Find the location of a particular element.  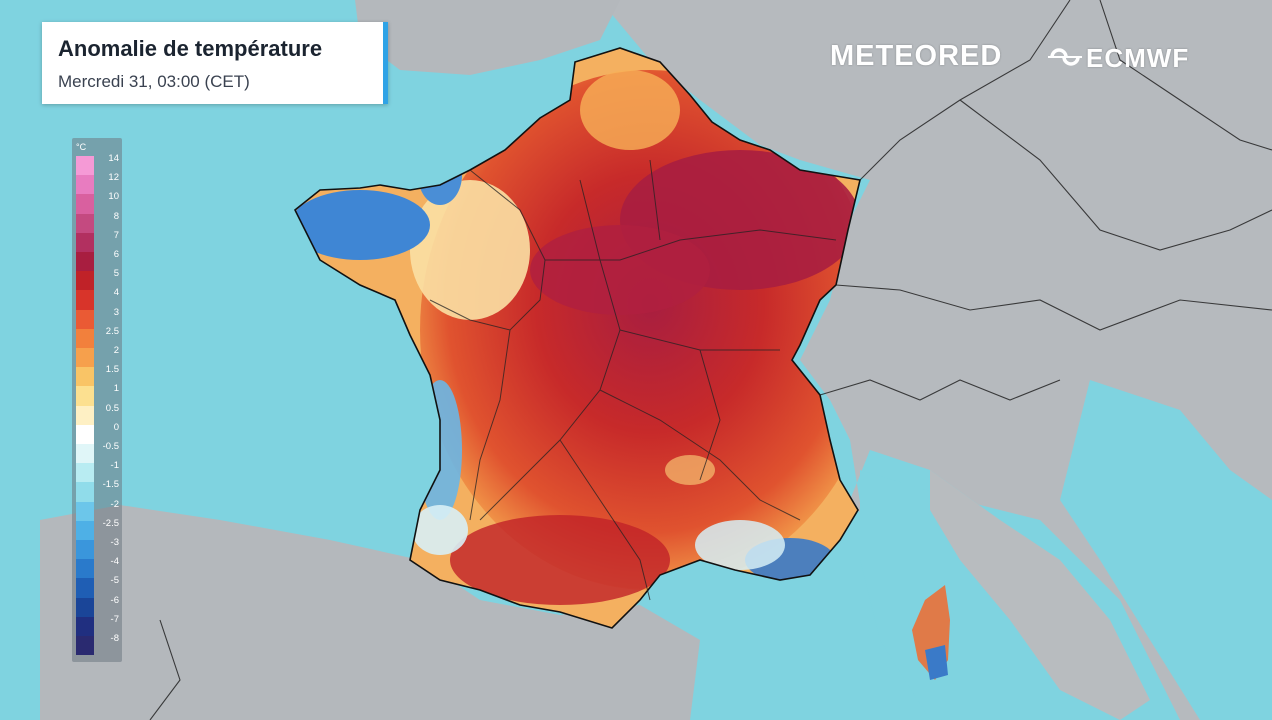

legend-tick-label: 0.5 is located at coordinates (112, 408).